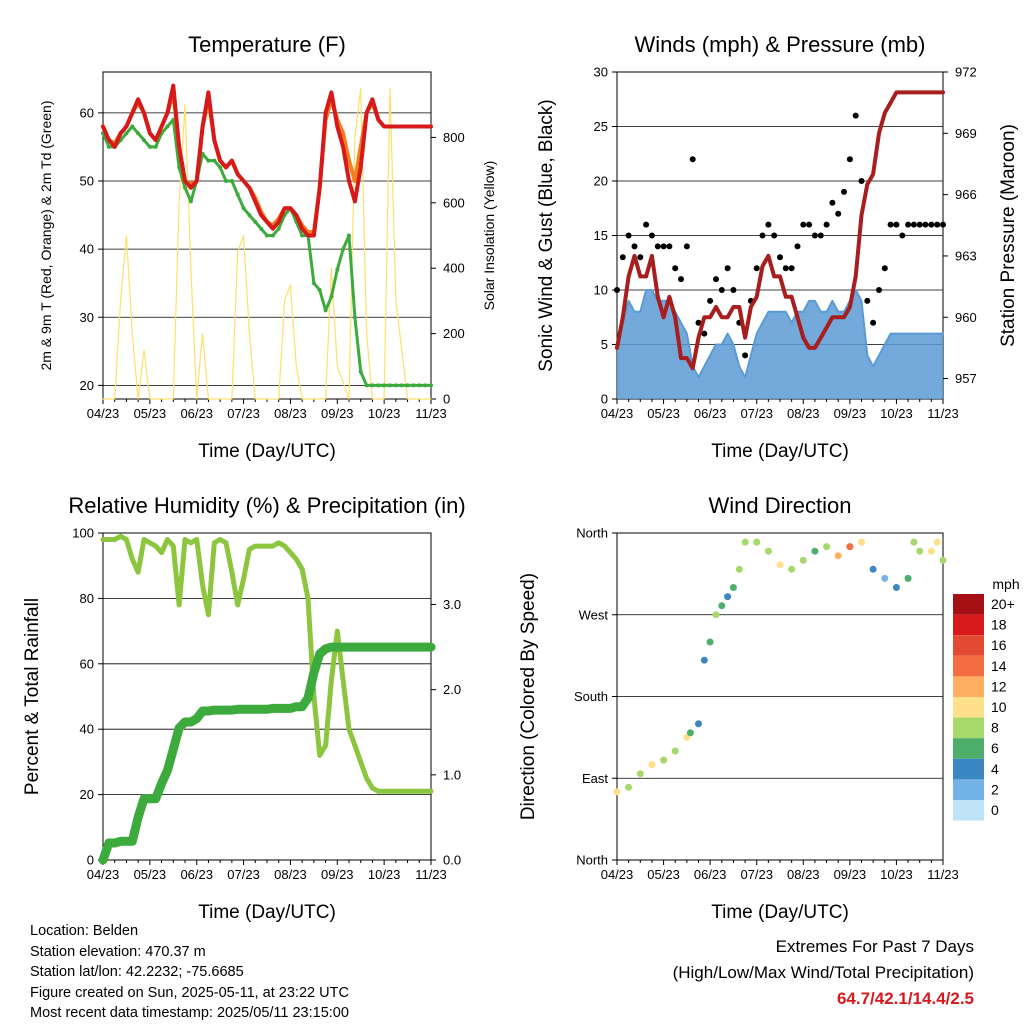  What do you see at coordinates (46, 236) in the screenshot?
I see `temperature-yaxis-title: 2m & 9m T (Red, Orange) & 2m Td (Green)` at bounding box center [46, 236].